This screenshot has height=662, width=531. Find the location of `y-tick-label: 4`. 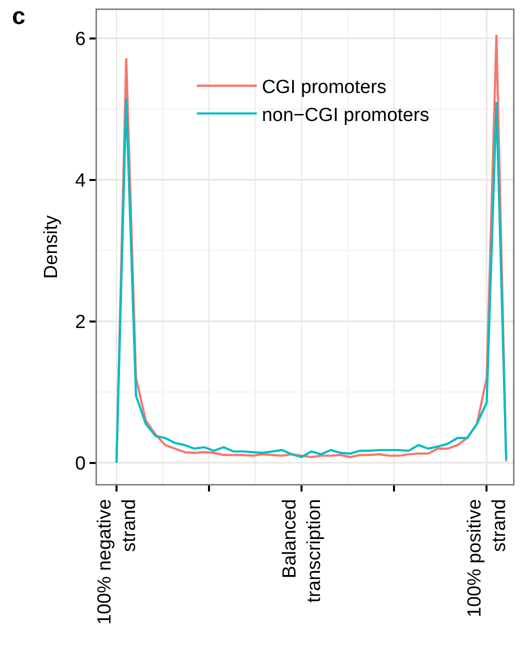

y-tick-label: 4 is located at coordinates (80, 181).